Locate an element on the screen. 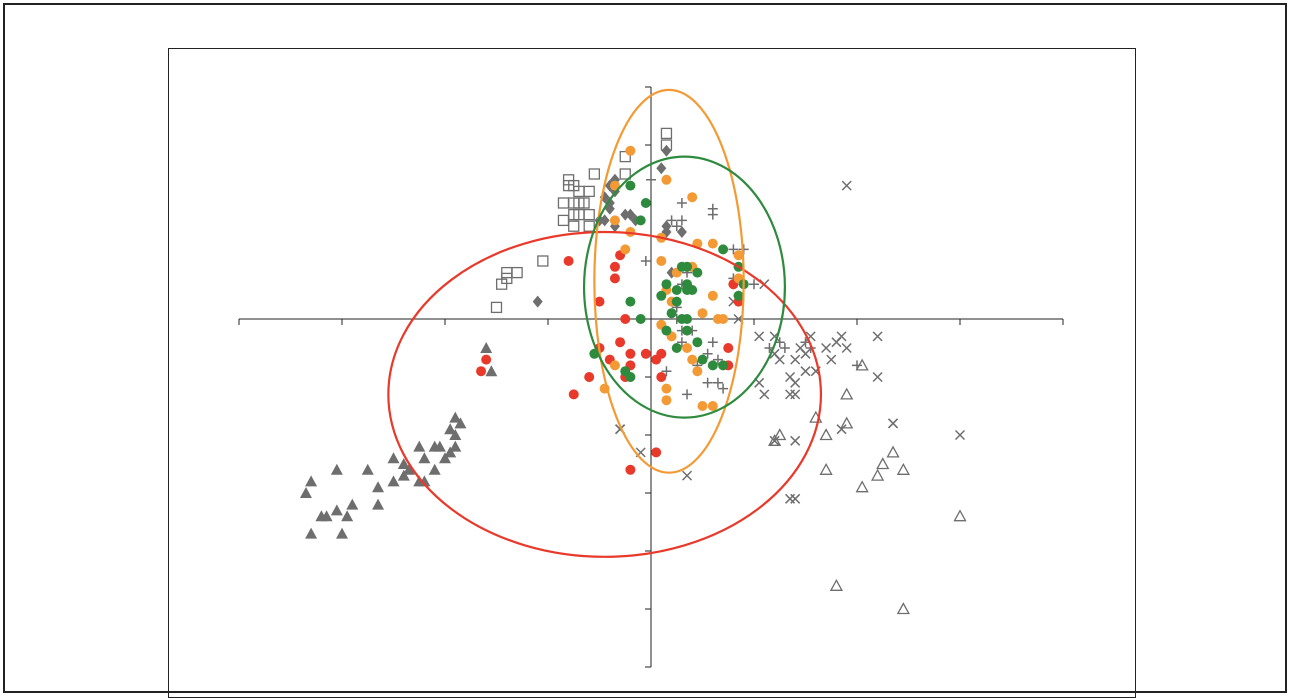 Image resolution: width=1292 pixels, height=698 pixels. group-ellipse is located at coordinates (669, 281).